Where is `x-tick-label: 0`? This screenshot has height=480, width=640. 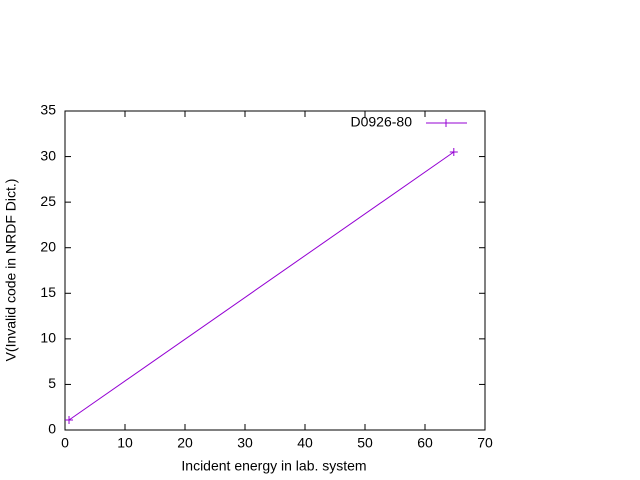
x-tick-label: 0 is located at coordinates (65, 443).